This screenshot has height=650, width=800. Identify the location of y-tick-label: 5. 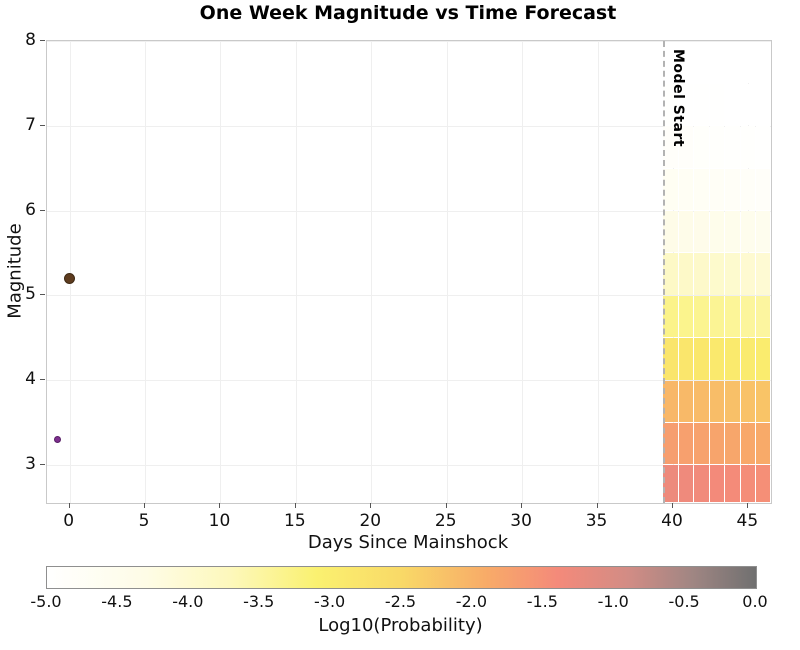
(30, 294).